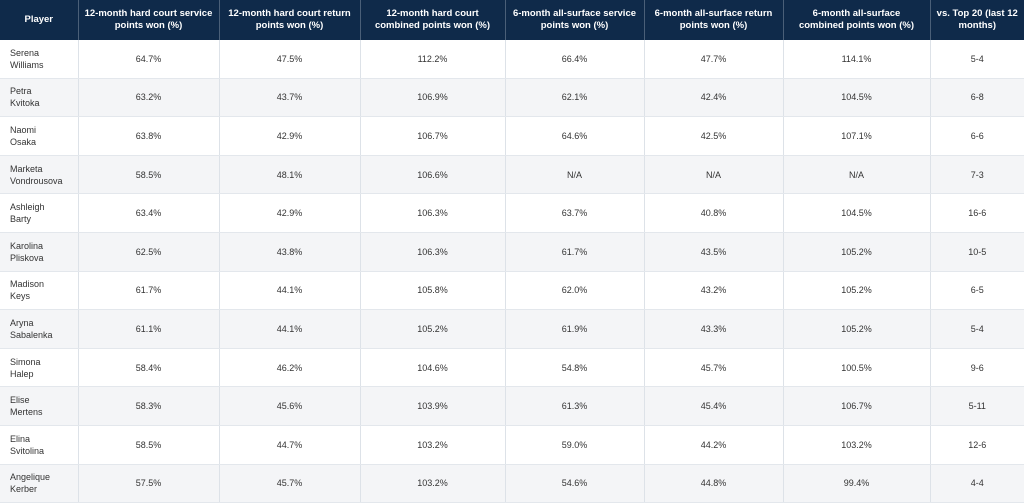 The height and width of the screenshot is (503, 1024). I want to click on all-return-cell: 45.4%, so click(714, 406).